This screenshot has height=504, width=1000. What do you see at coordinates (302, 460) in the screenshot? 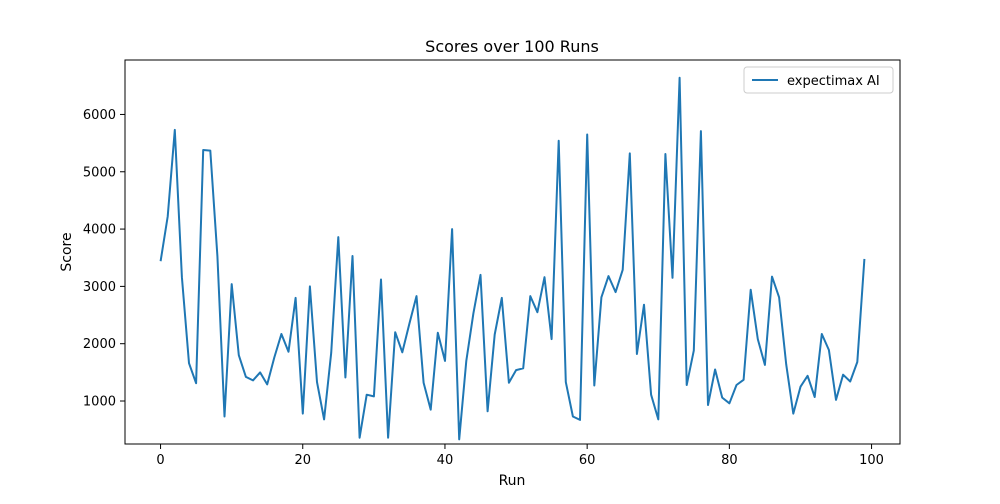
I see `x-tick-label: 20` at bounding box center [302, 460].